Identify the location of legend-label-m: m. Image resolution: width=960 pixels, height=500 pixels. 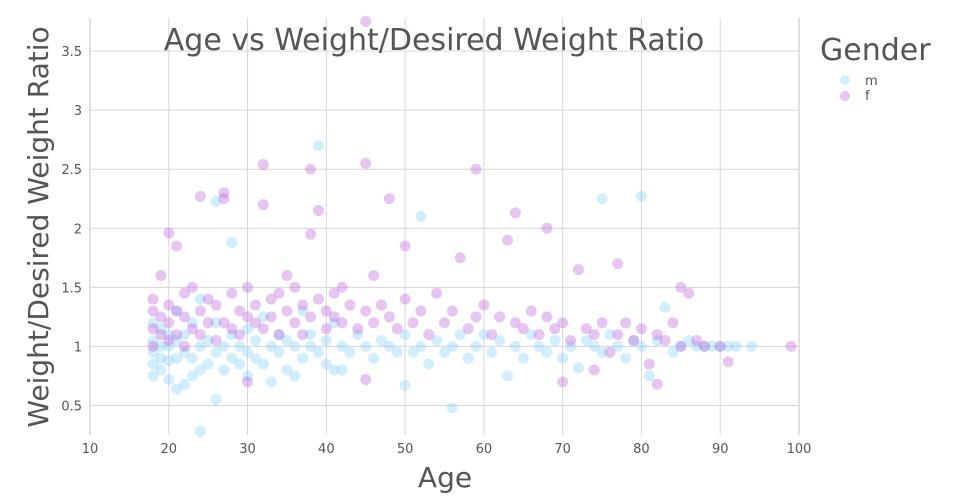
(871, 81).